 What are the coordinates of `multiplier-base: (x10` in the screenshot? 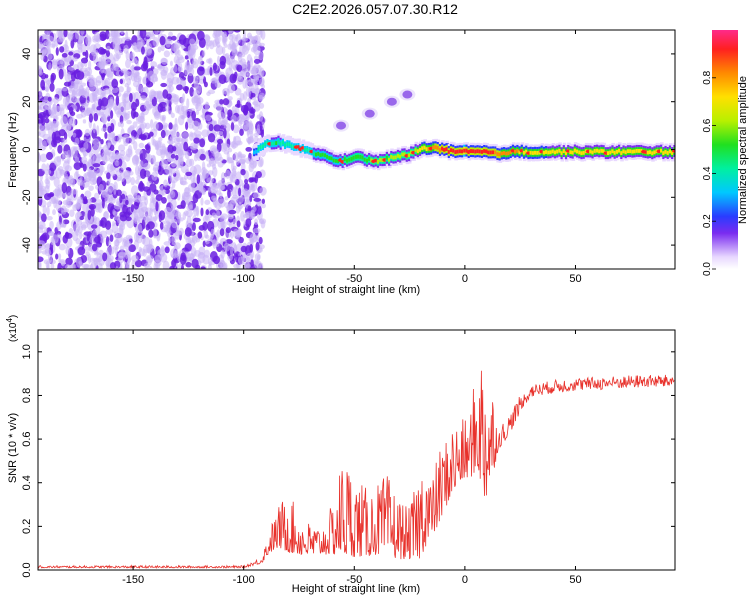 It's located at (13, 332).